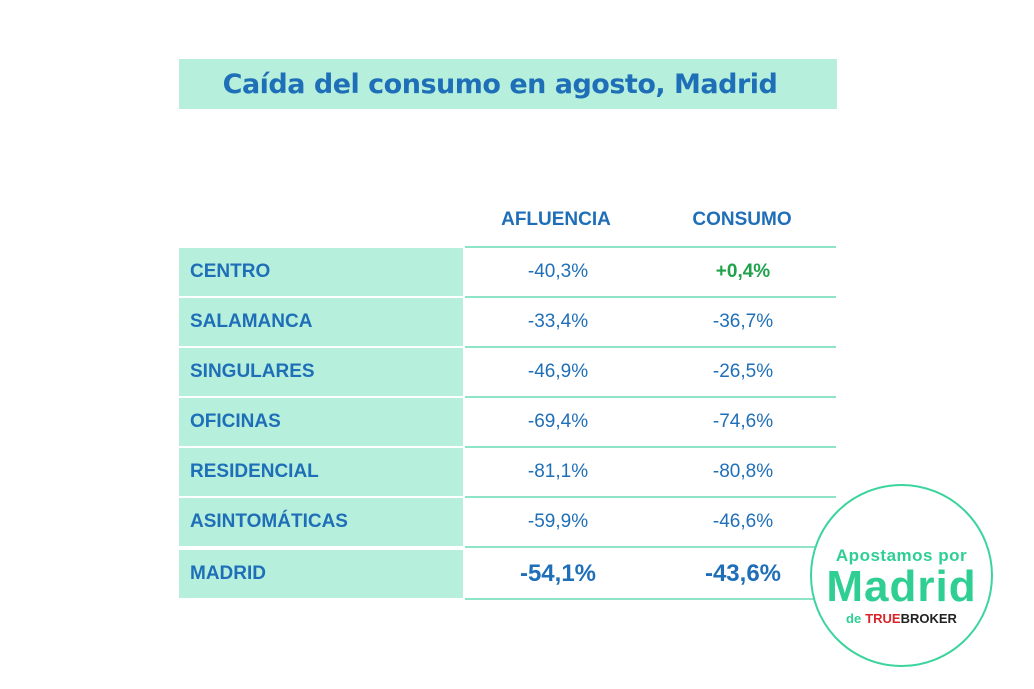 The width and height of the screenshot is (1034, 689). I want to click on row-label: SALAMANCA, so click(321, 322).